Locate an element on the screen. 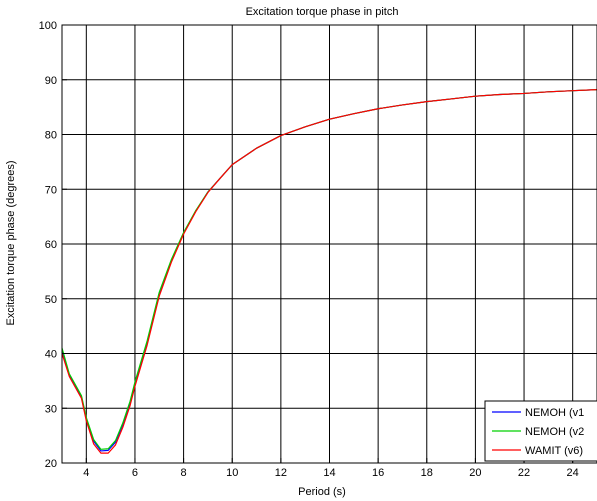  legend-label-3: WAMIT (v6) is located at coordinates (554, 451).